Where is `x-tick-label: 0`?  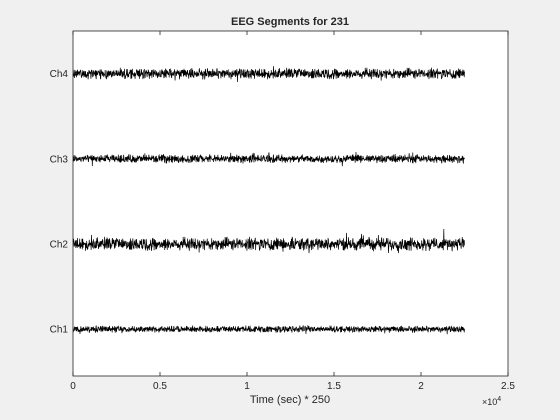 x-tick-label: 0 is located at coordinates (73, 386).